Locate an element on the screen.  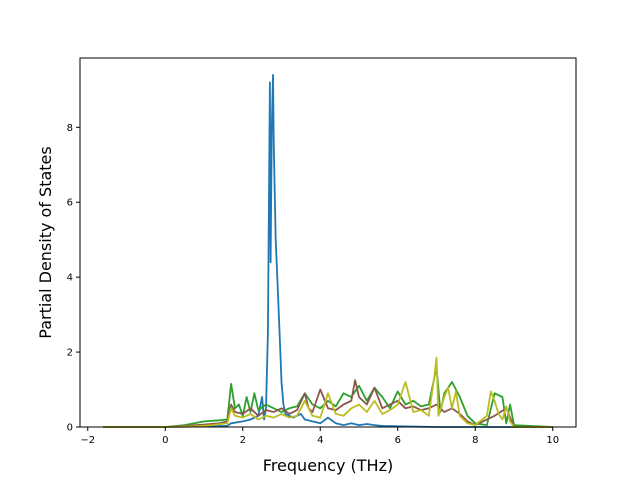
y-tick-label: 6 is located at coordinates (70, 203).